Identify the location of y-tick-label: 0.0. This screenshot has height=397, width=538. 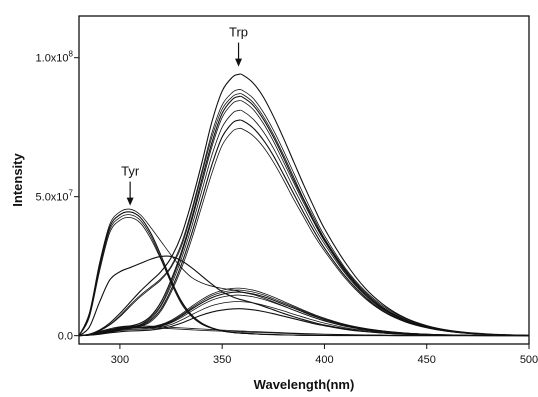
(65, 337).